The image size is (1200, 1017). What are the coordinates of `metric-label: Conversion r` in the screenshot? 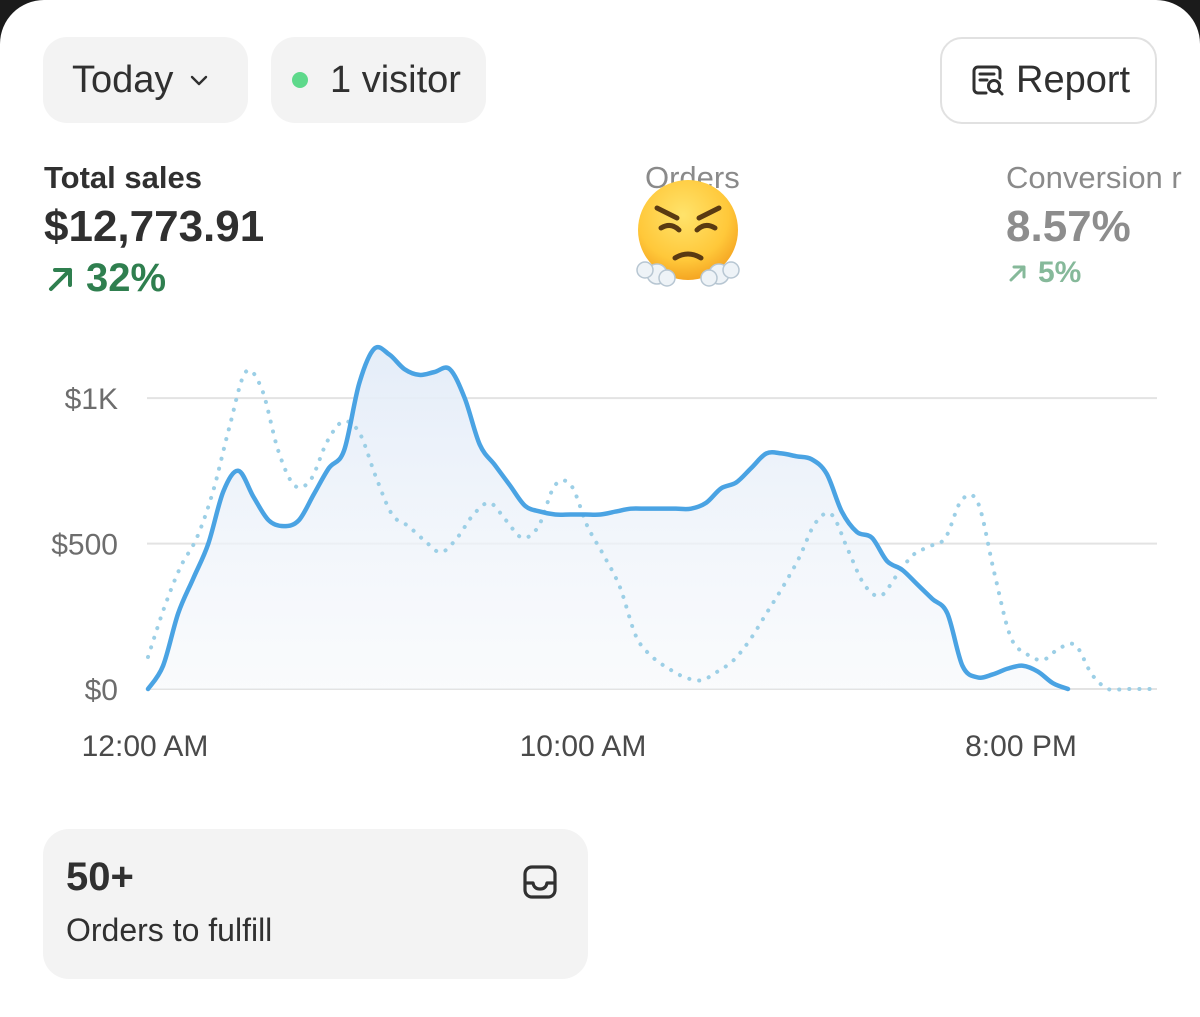 It's located at (1094, 177).